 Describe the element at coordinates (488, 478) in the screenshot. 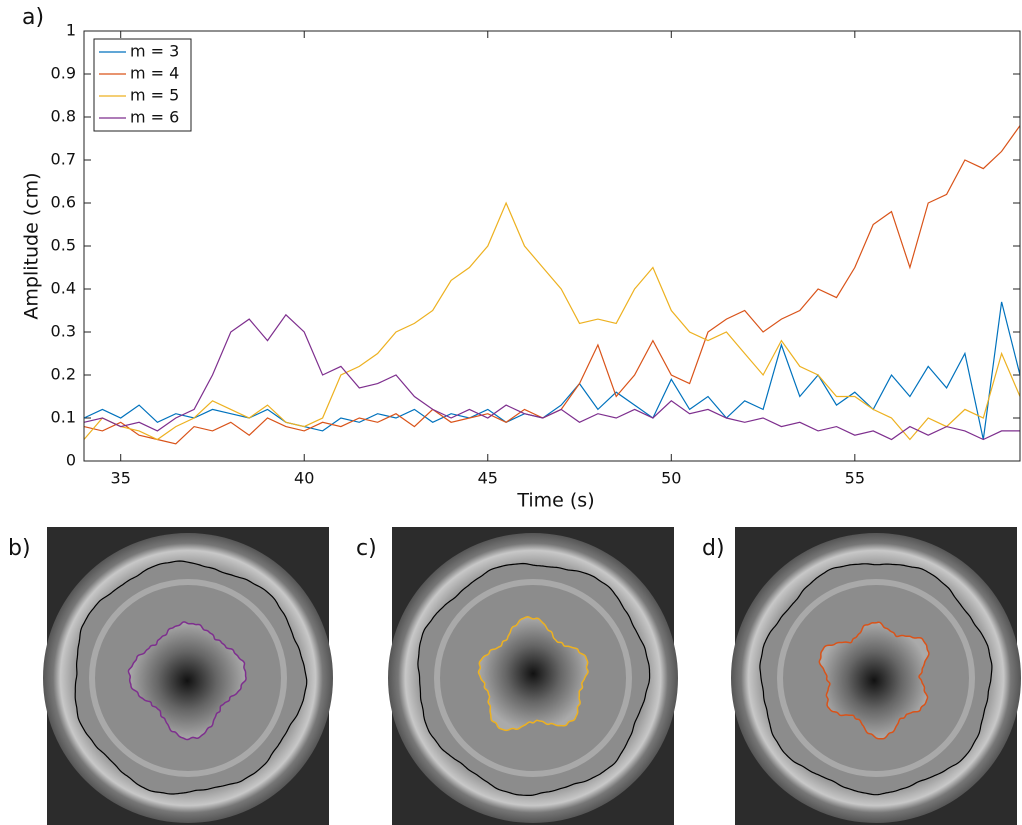

I see `x-tick-label: 45` at that location.